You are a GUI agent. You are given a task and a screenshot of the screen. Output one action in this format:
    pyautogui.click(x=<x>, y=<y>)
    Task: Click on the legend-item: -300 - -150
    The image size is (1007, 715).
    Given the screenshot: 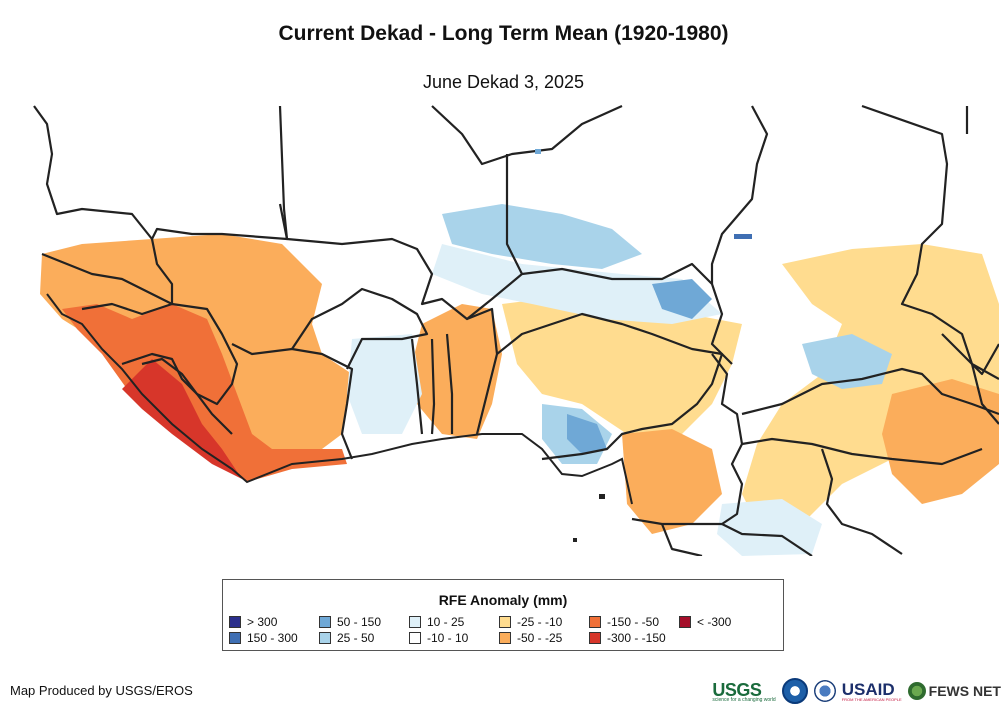 What is the action you would take?
    pyautogui.click(x=627, y=638)
    